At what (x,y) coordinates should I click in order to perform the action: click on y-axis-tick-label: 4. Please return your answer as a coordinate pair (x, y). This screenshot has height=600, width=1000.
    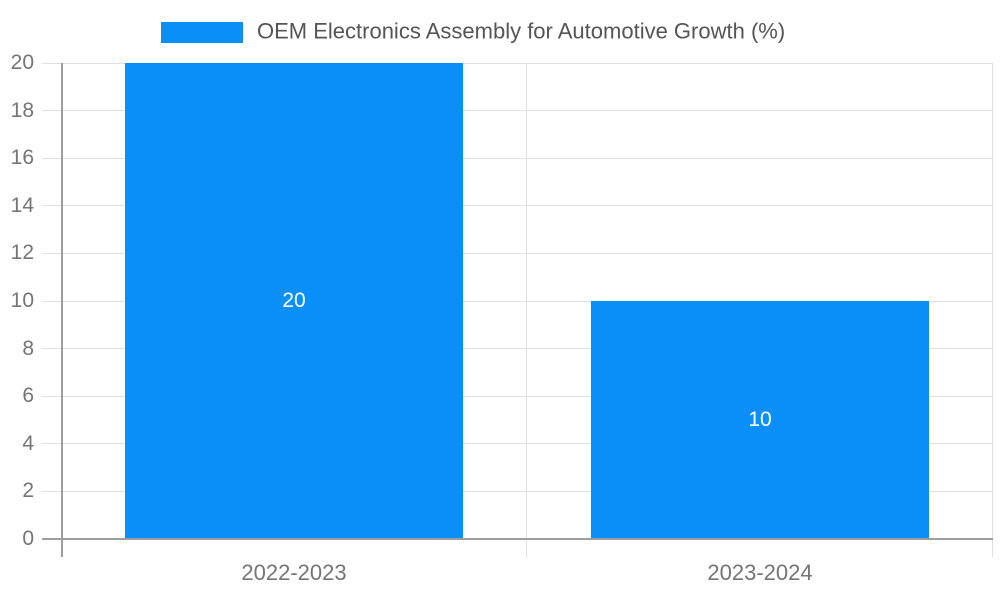
    Looking at the image, I should click on (28, 443).